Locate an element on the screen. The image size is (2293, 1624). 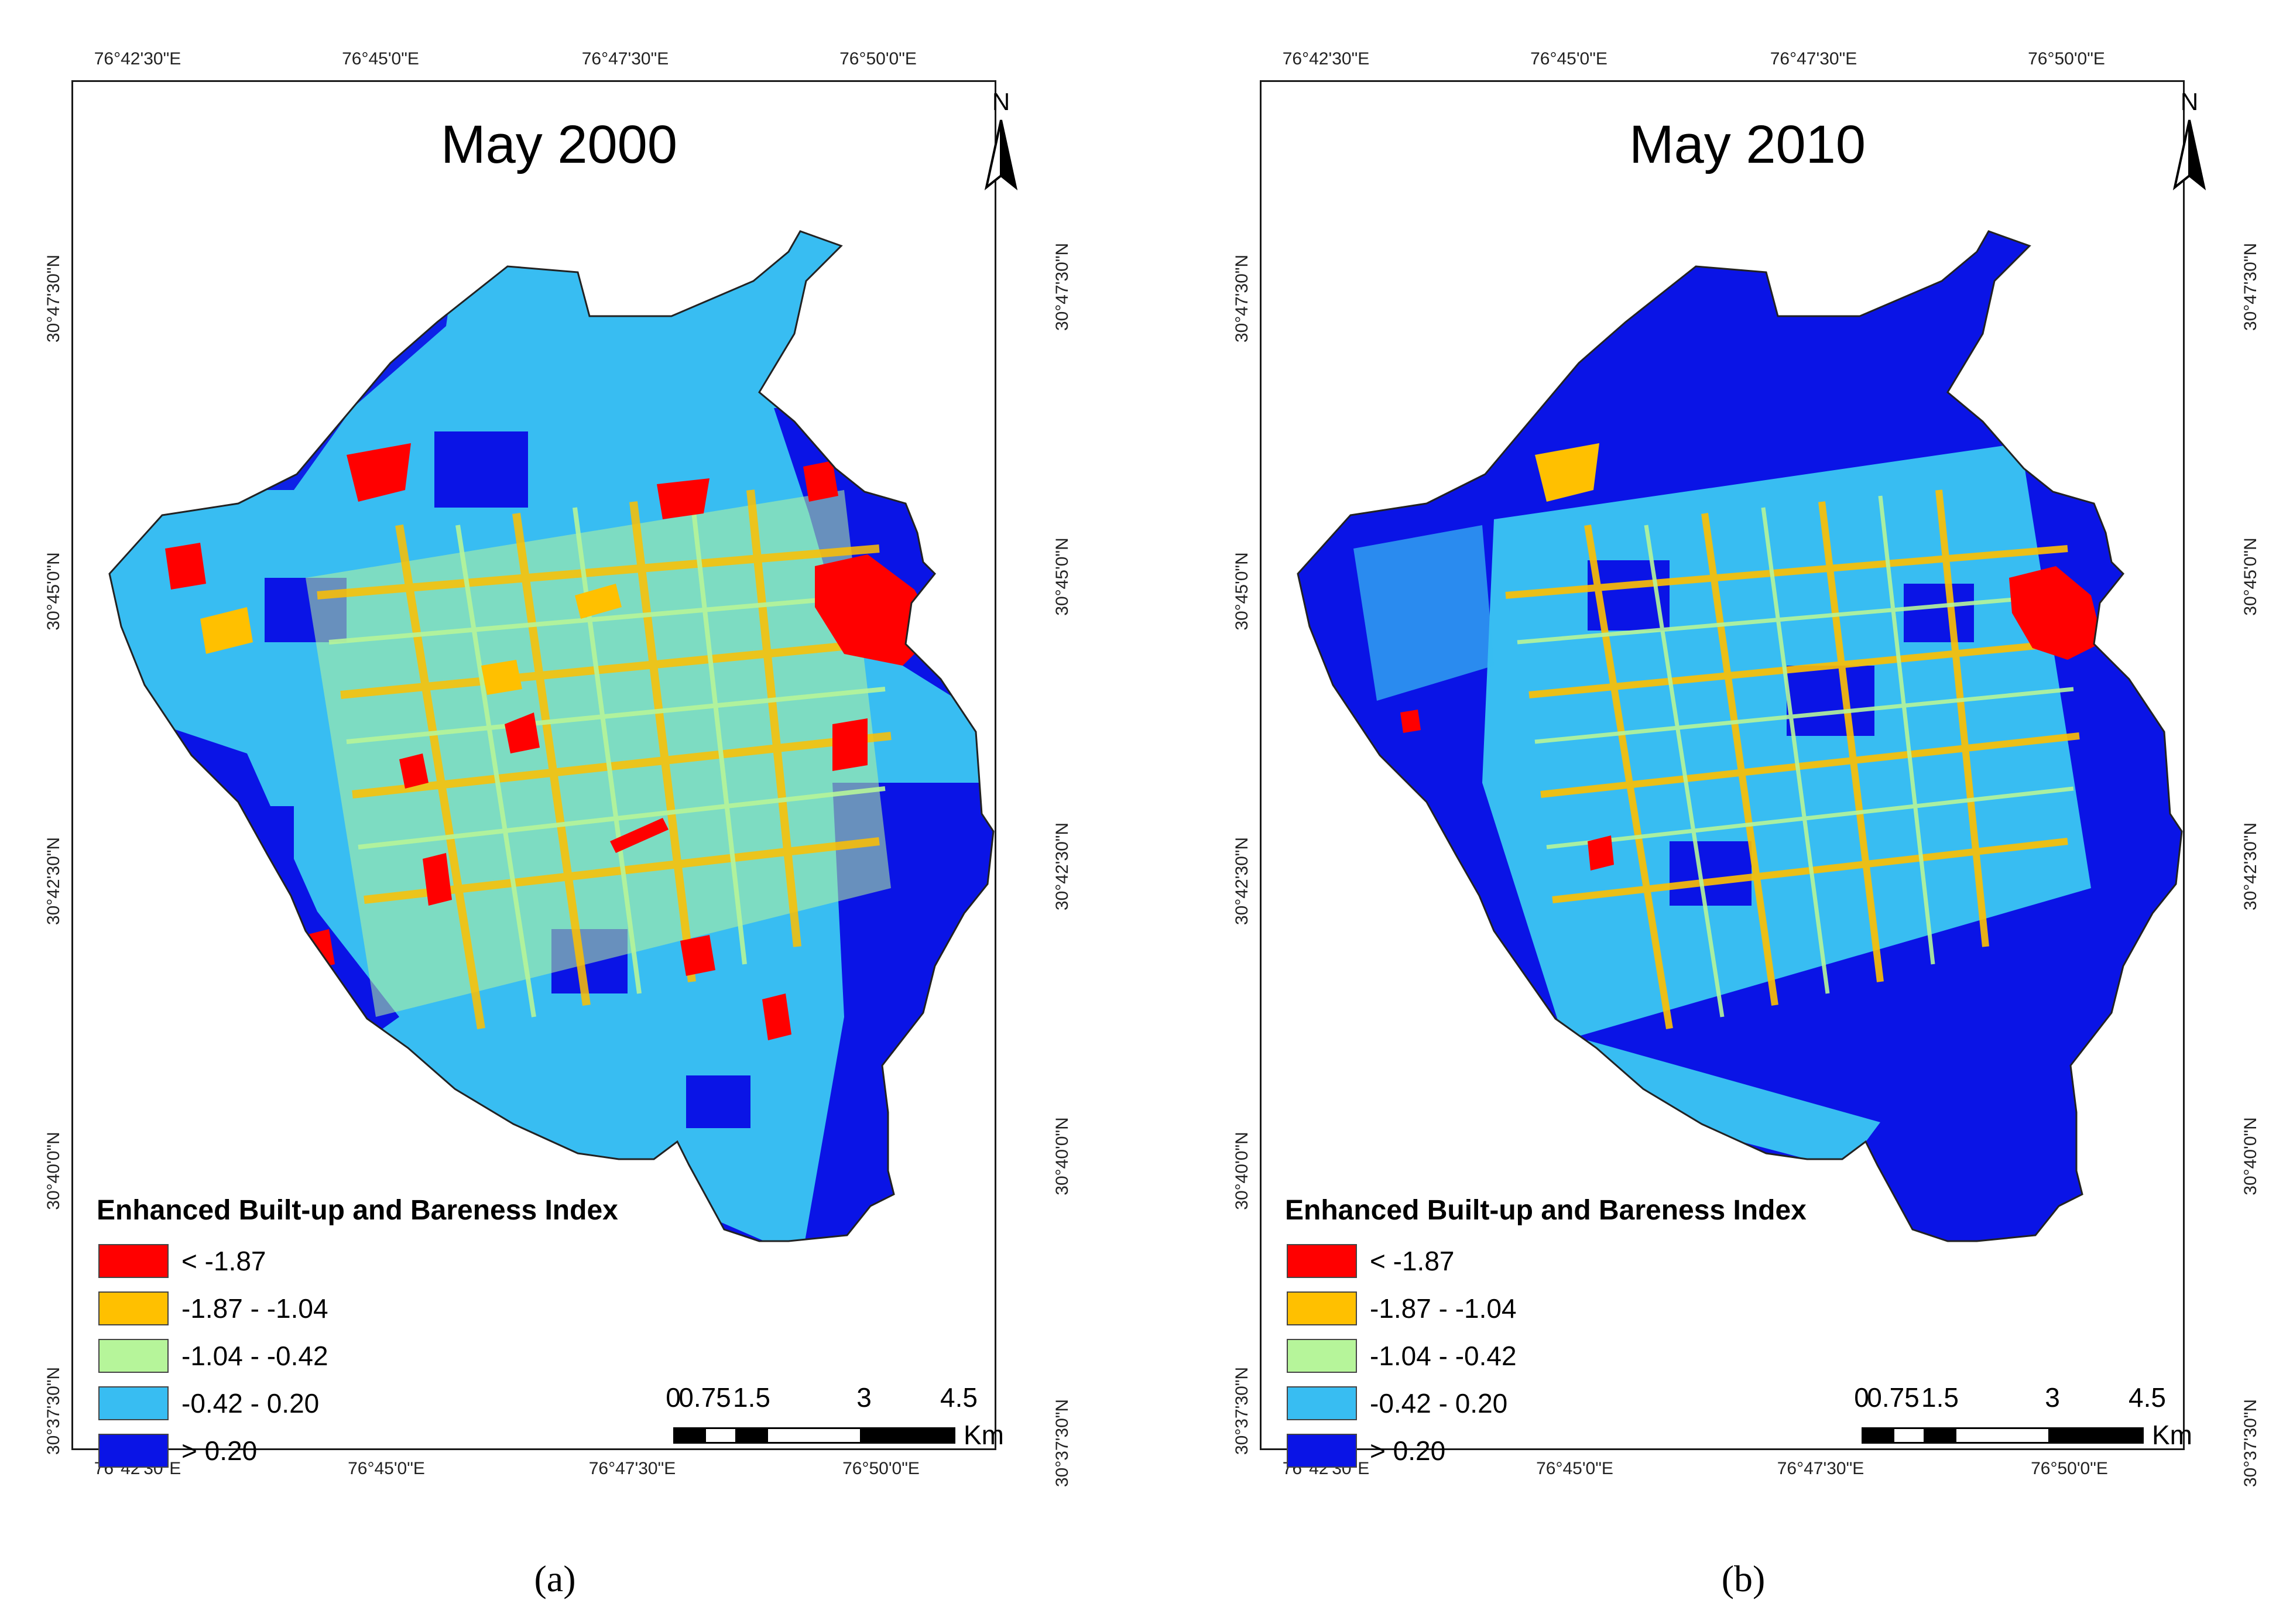
panel-caption: (a) is located at coordinates (555, 1578).